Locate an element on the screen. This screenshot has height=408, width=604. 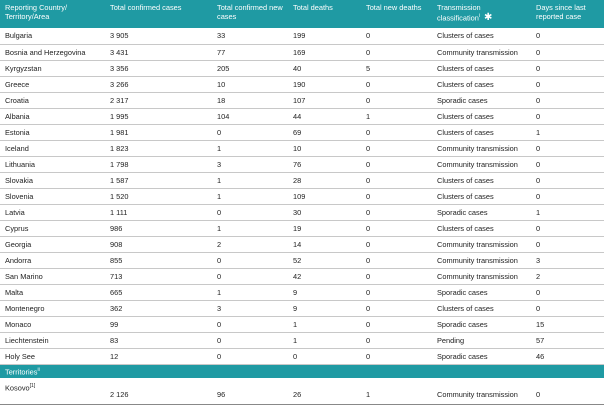
table-row: Monaco 99 0 1 0 Sporadic cases 15 is located at coordinates (302, 324).